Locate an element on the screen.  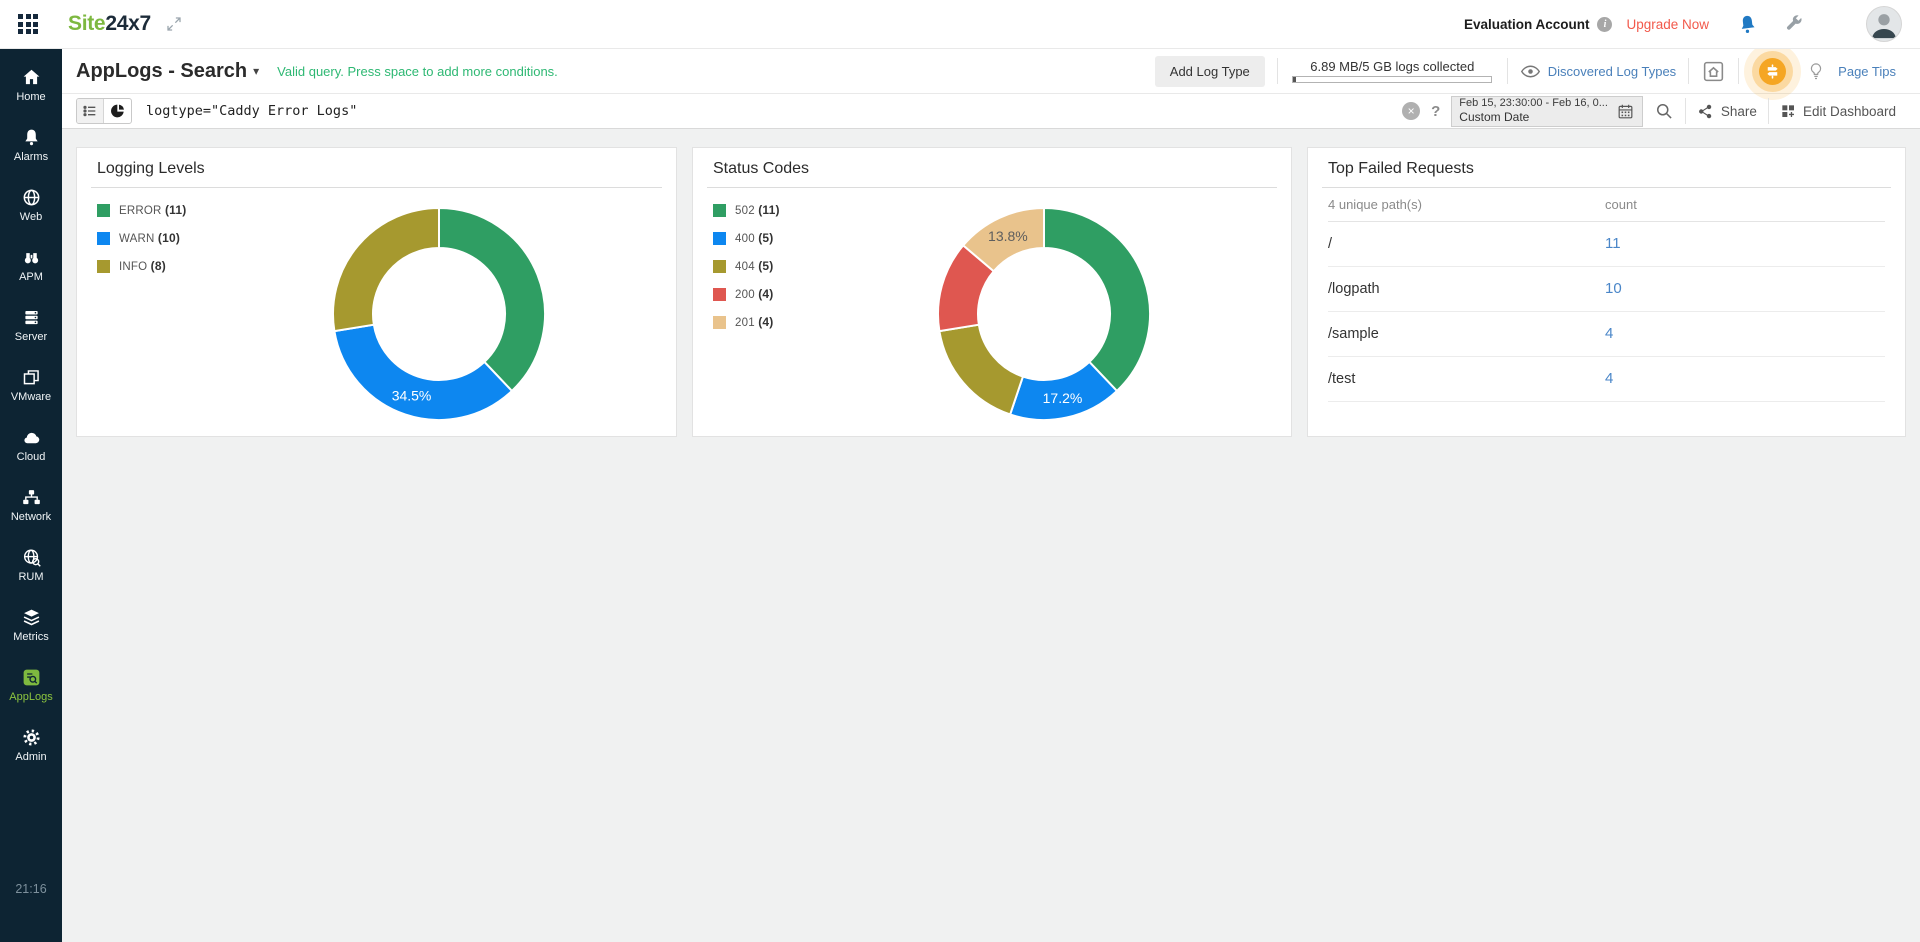
chart-legend: 502 (11) 400 (5) 404 (5) 200 (4) 201 (4) is located at coordinates (746, 266).